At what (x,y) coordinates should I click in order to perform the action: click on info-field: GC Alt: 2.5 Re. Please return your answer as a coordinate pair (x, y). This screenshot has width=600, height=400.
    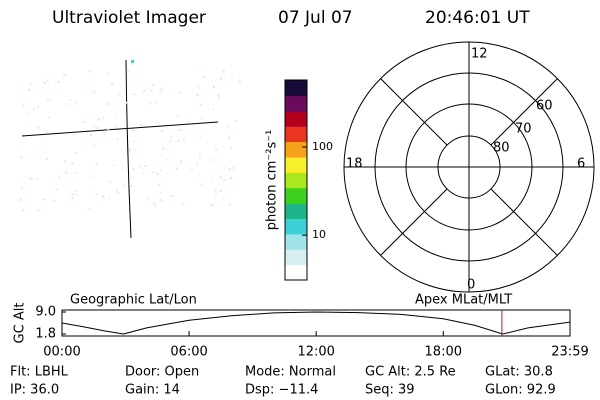
    Looking at the image, I should click on (410, 372).